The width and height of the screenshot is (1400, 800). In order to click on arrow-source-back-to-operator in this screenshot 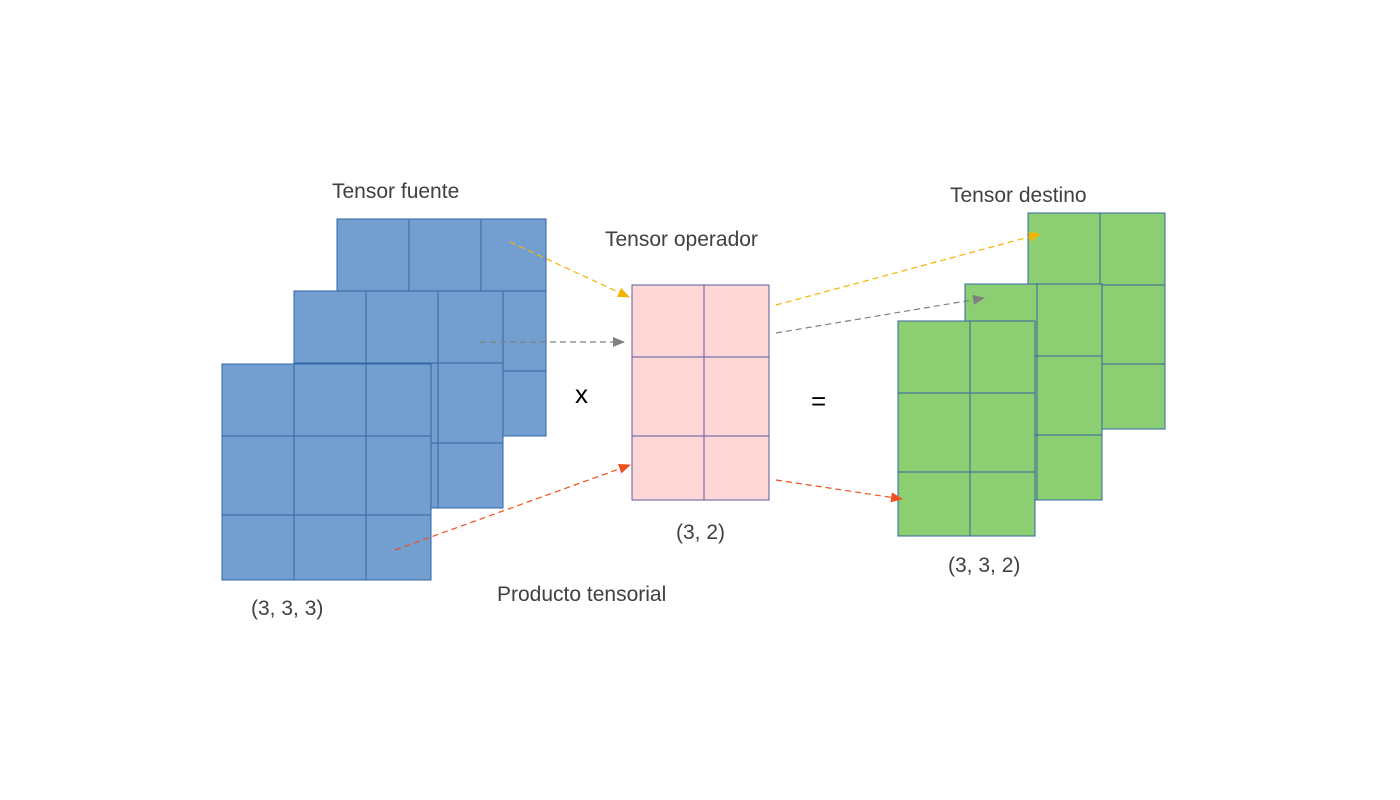, I will do `click(569, 269)`.